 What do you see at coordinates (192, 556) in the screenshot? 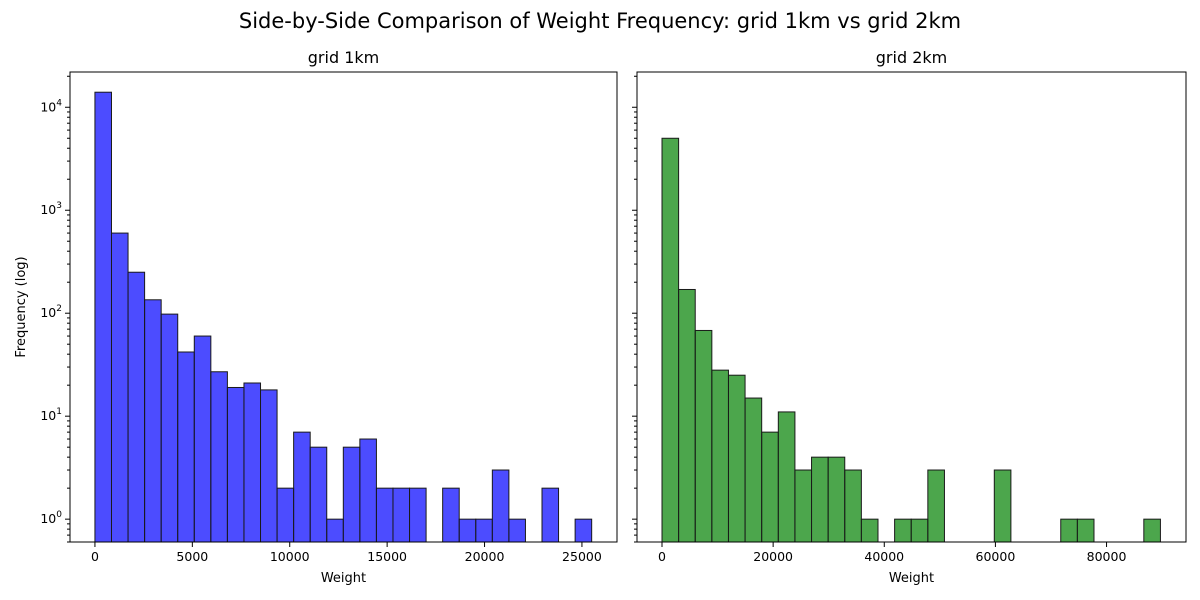
I see `x-tick-label: 5000` at bounding box center [192, 556].